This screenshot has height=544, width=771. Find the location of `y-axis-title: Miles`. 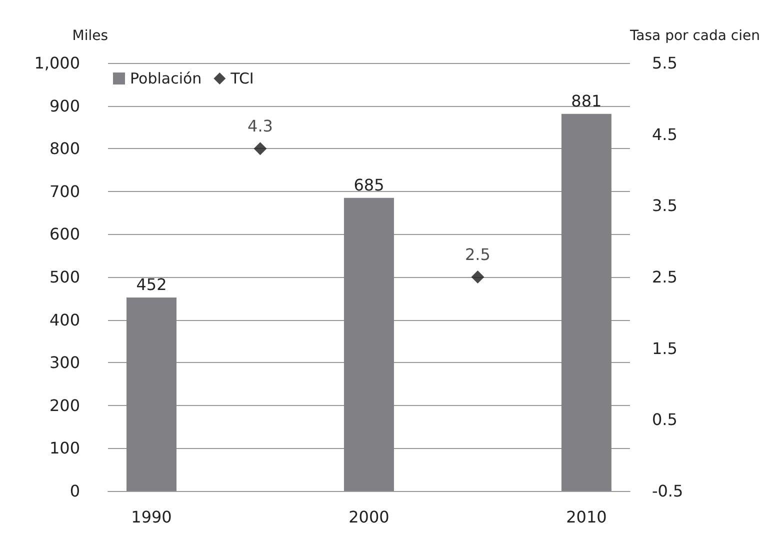

y-axis-title: Miles is located at coordinates (90, 36).